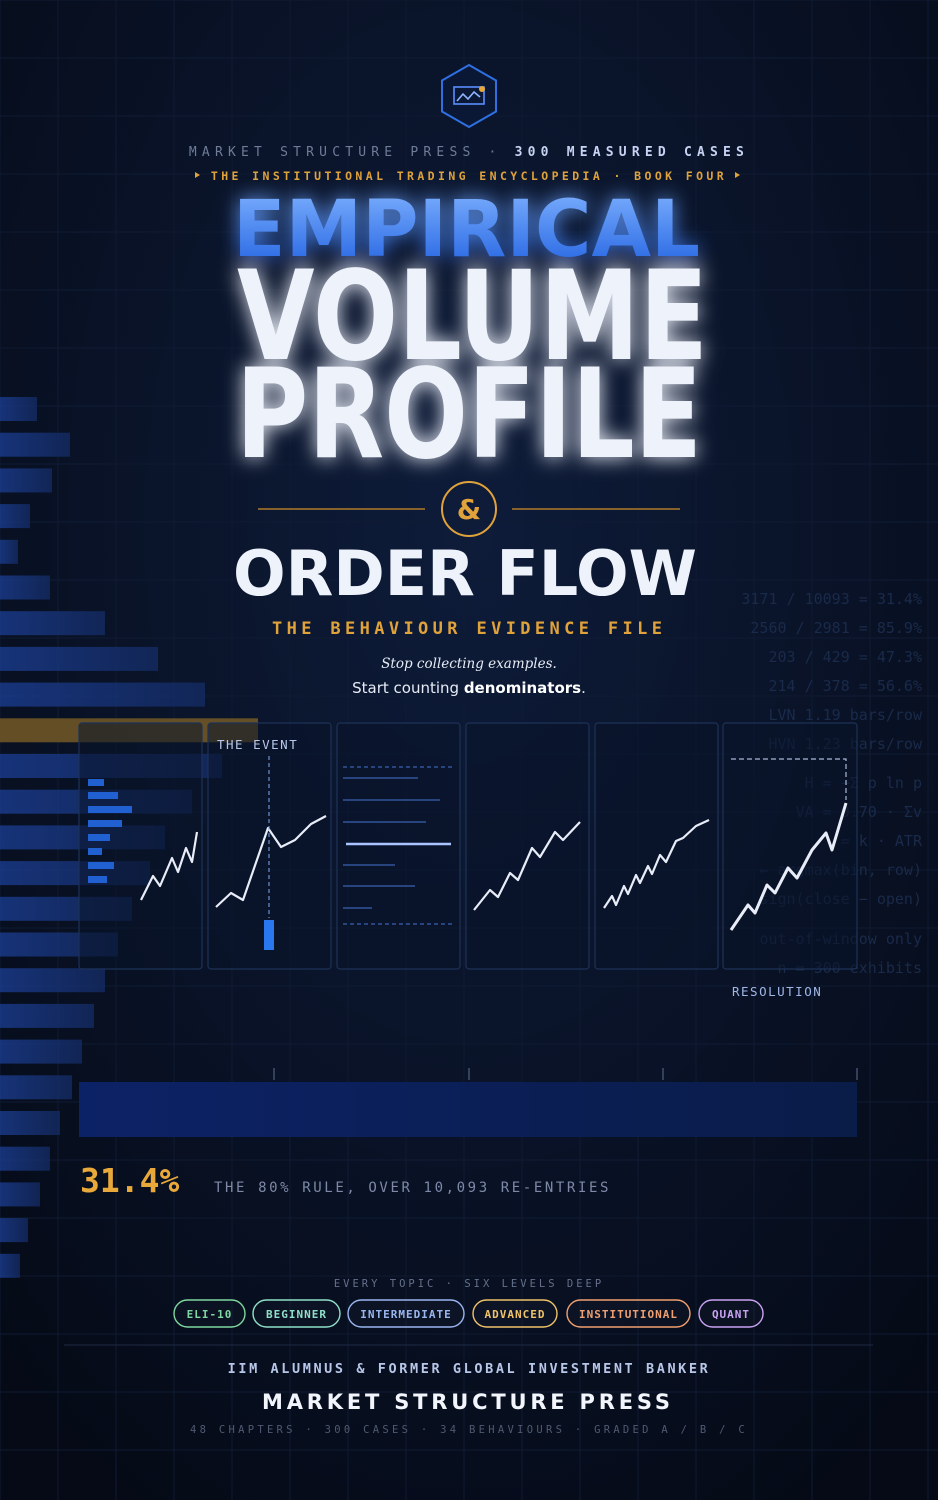  I want to click on publisher: MARKET STRUCTURE PRESS, so click(332, 152).